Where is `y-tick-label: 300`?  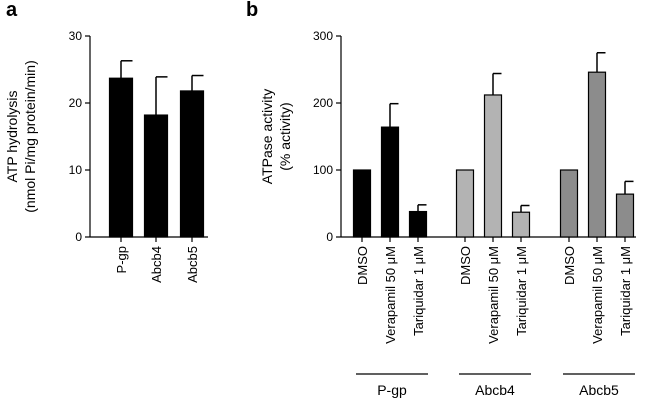 y-tick-label: 300 is located at coordinates (323, 36).